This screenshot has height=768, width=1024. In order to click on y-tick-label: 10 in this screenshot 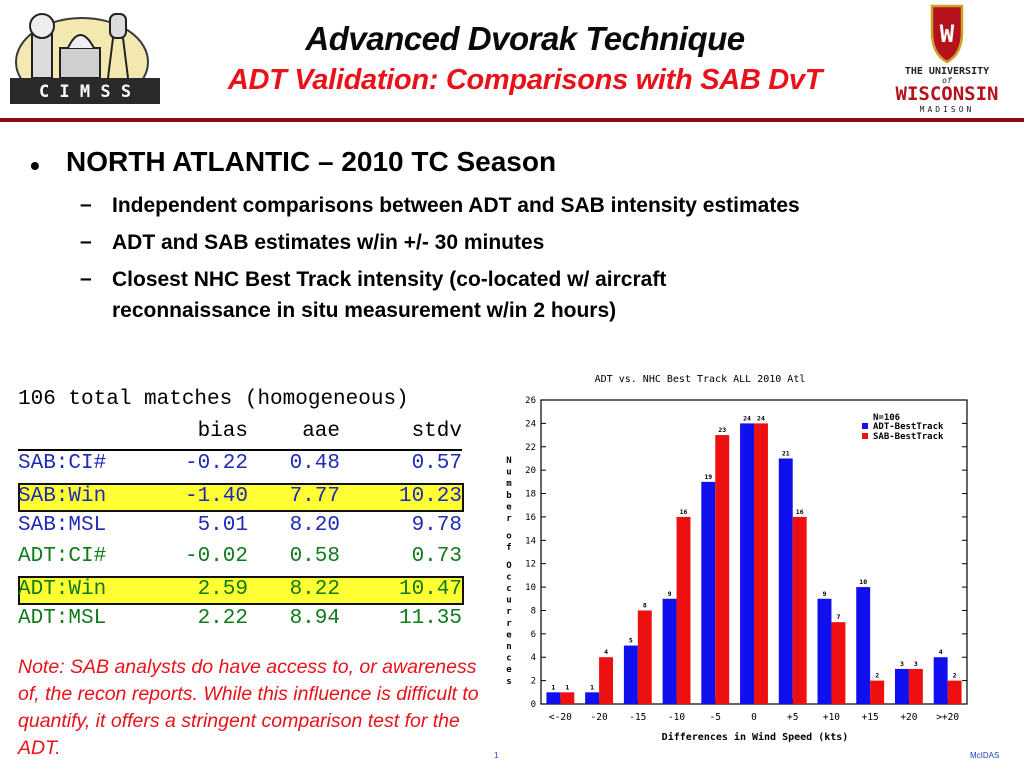, I will do `click(530, 588)`.